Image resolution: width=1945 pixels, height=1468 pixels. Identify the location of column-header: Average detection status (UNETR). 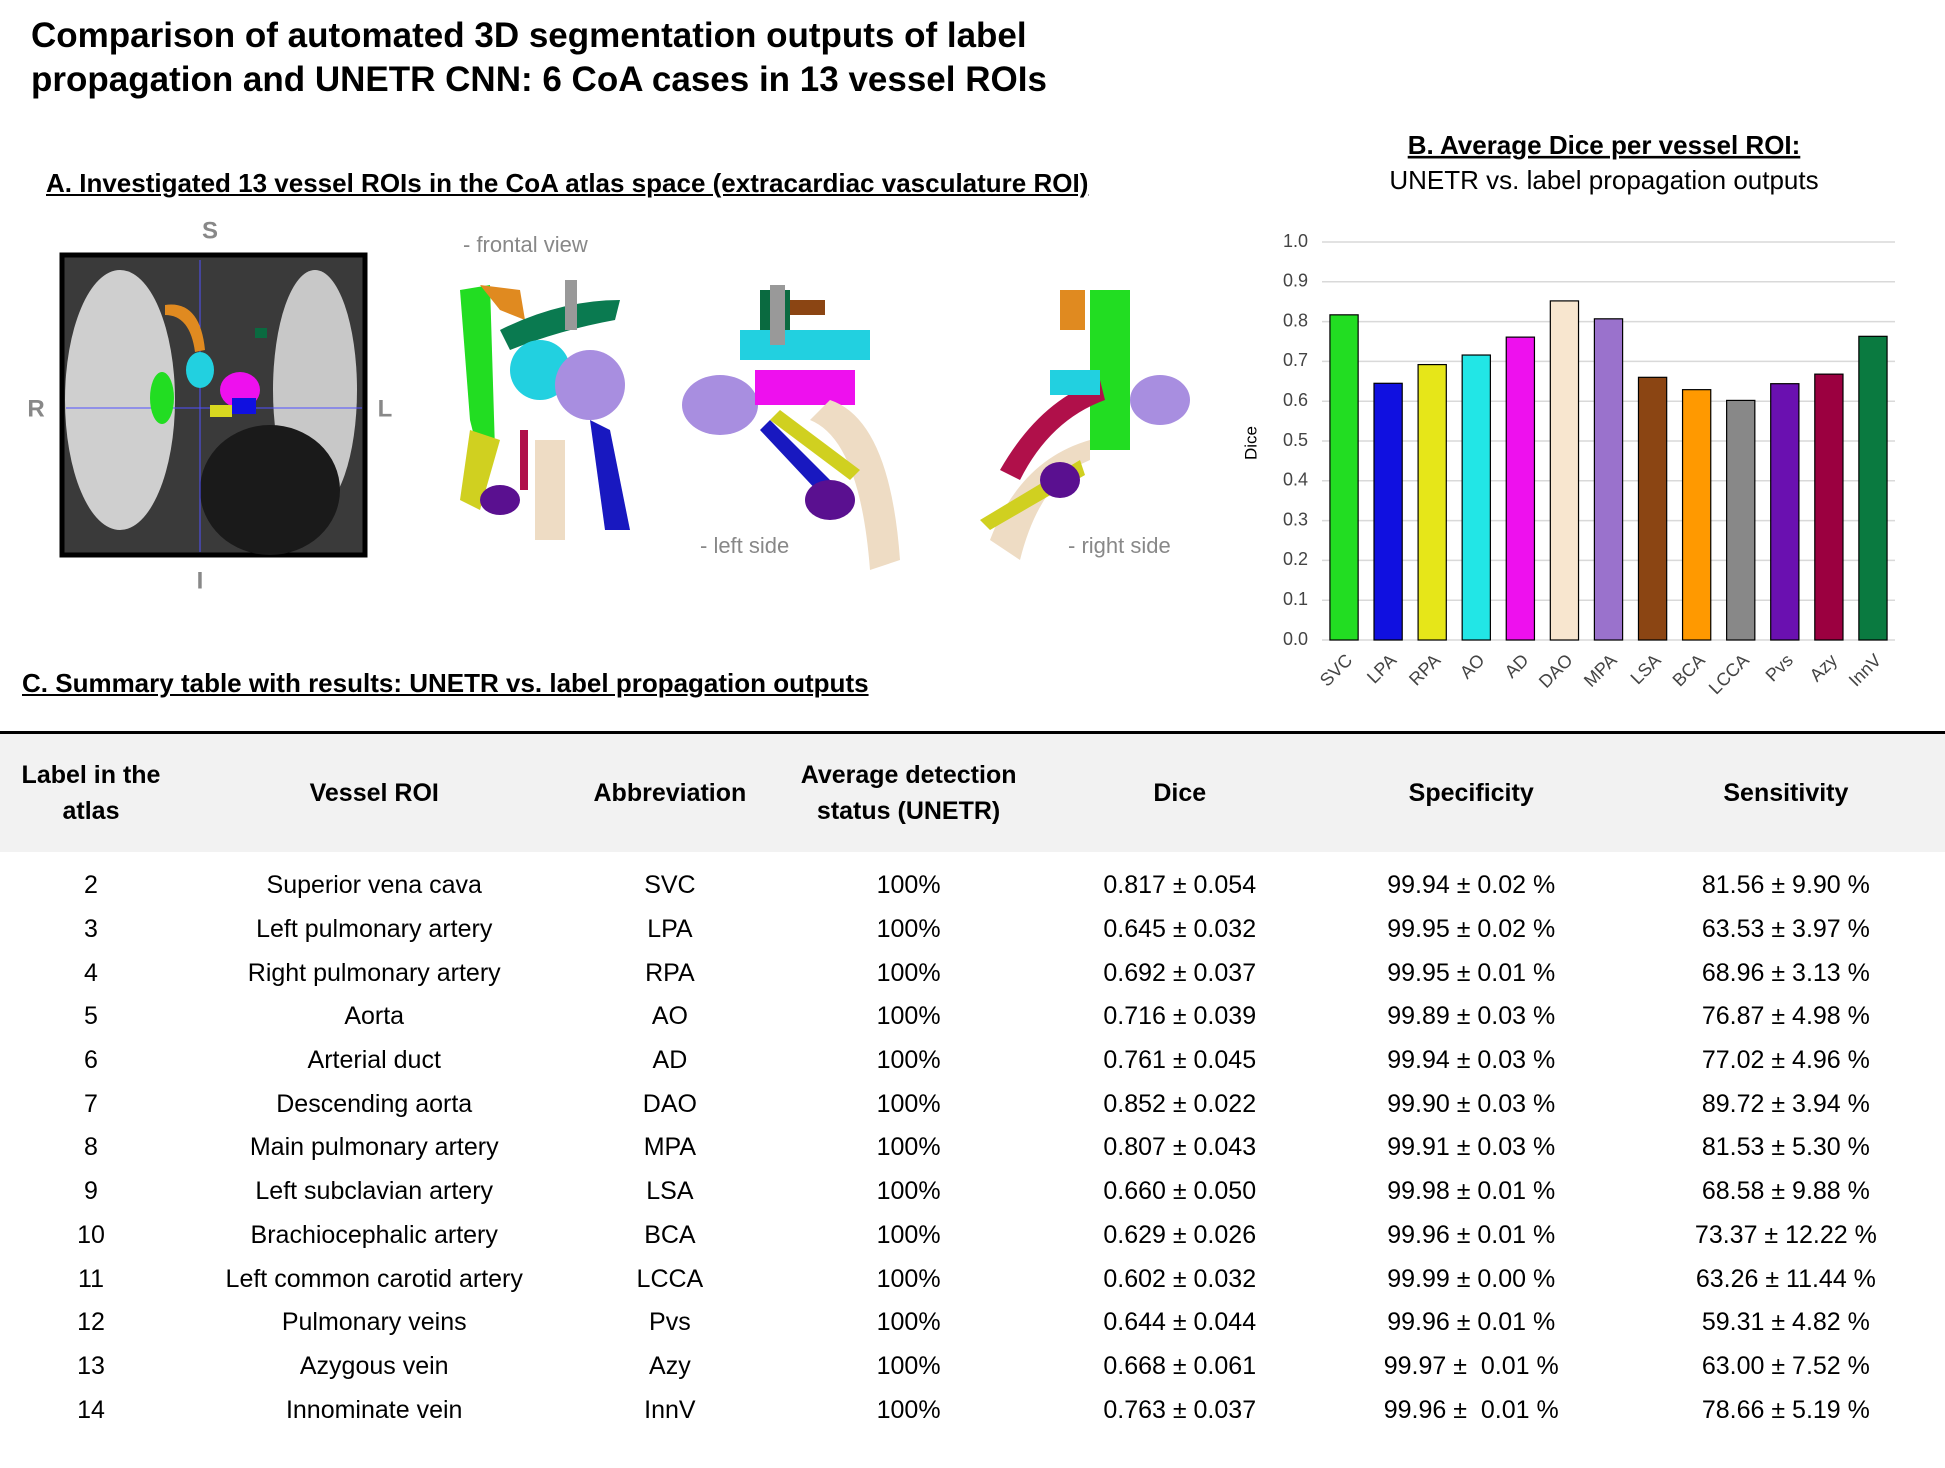
(908, 792).